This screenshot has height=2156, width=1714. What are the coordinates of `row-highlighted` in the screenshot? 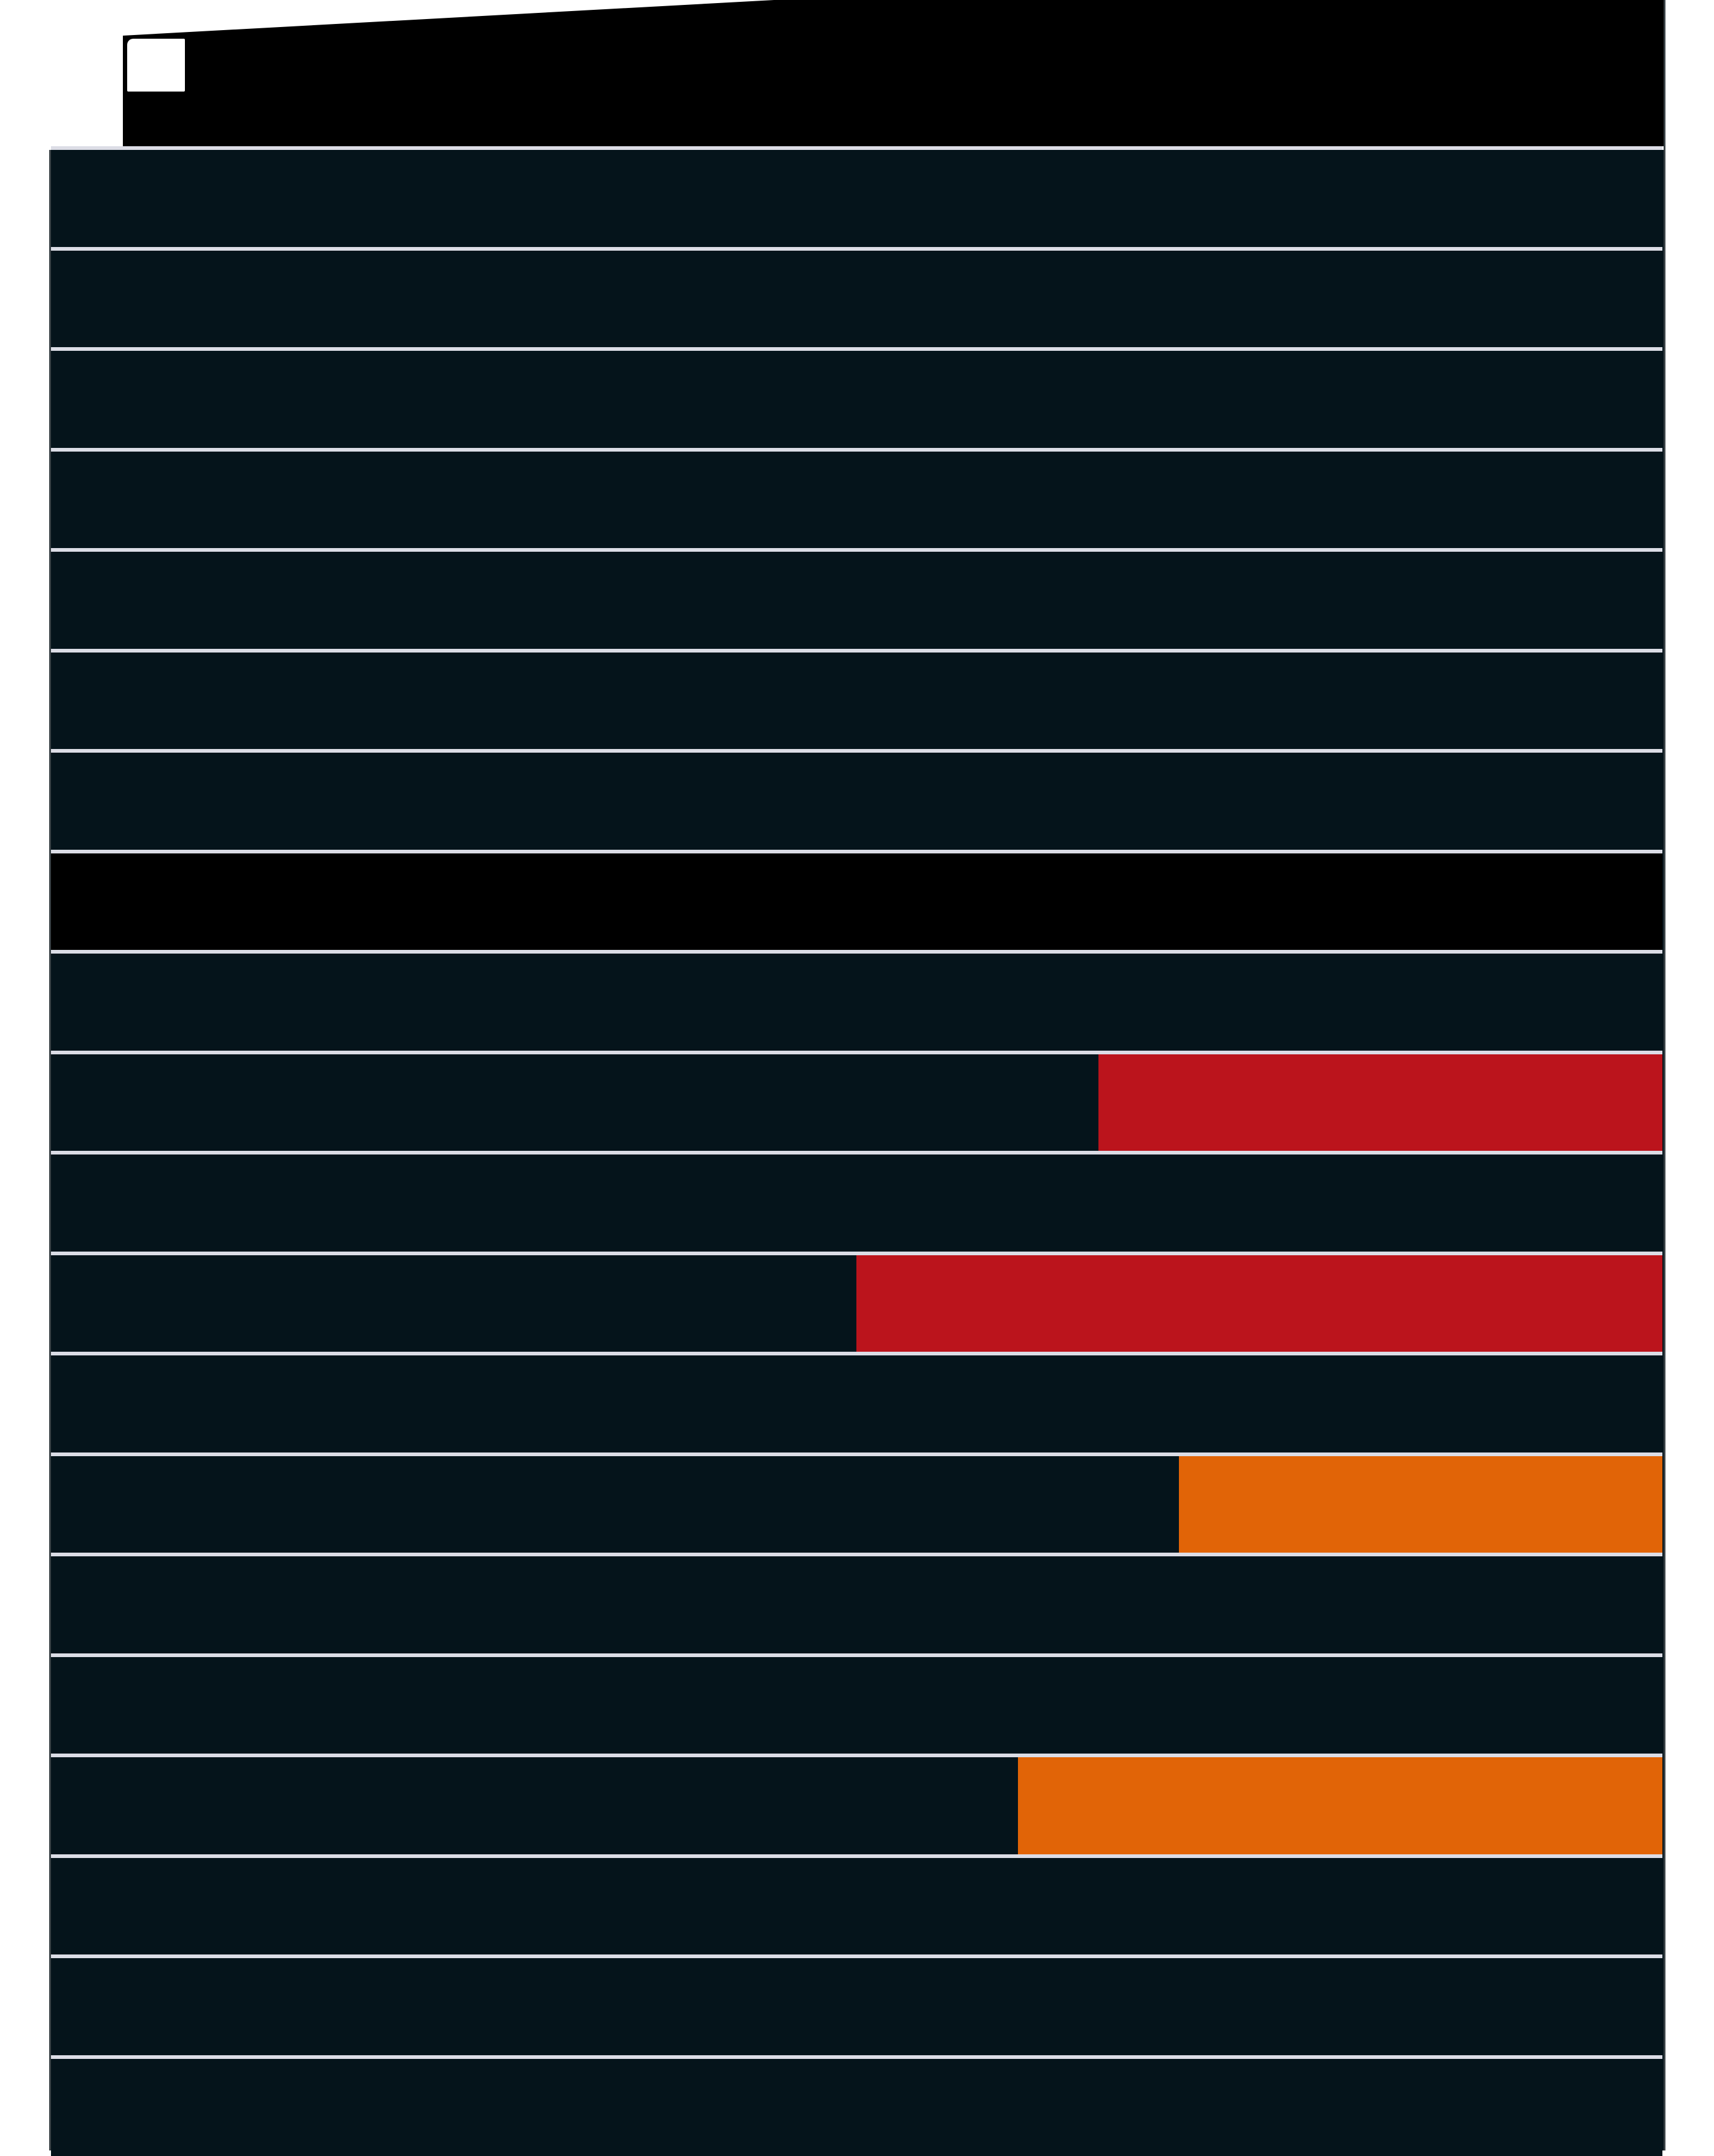 It's located at (857, 902).